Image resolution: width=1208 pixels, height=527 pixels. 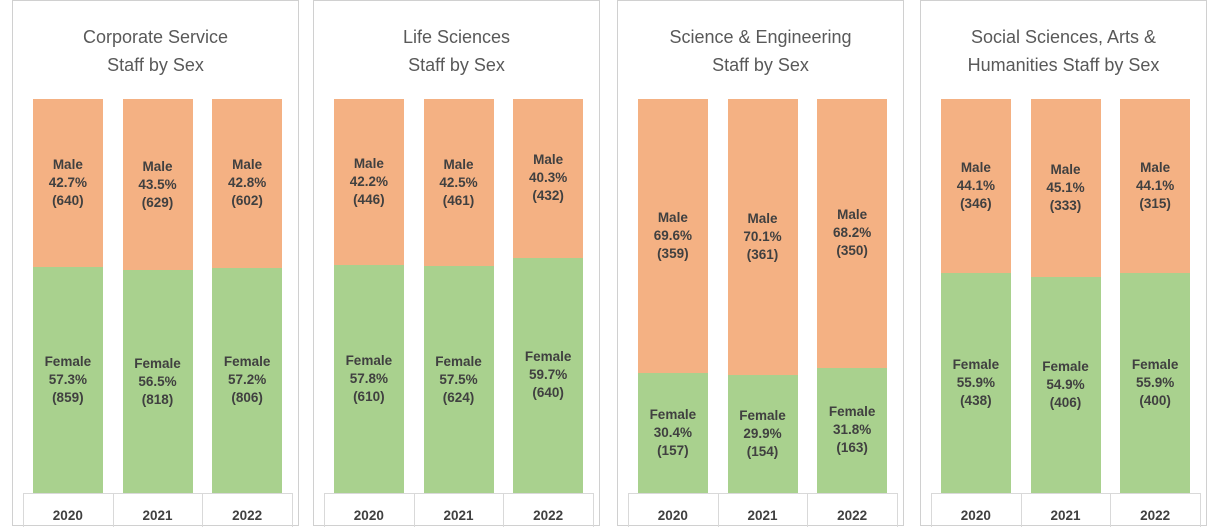 What do you see at coordinates (852, 251) in the screenshot?
I see `count-label: (350)` at bounding box center [852, 251].